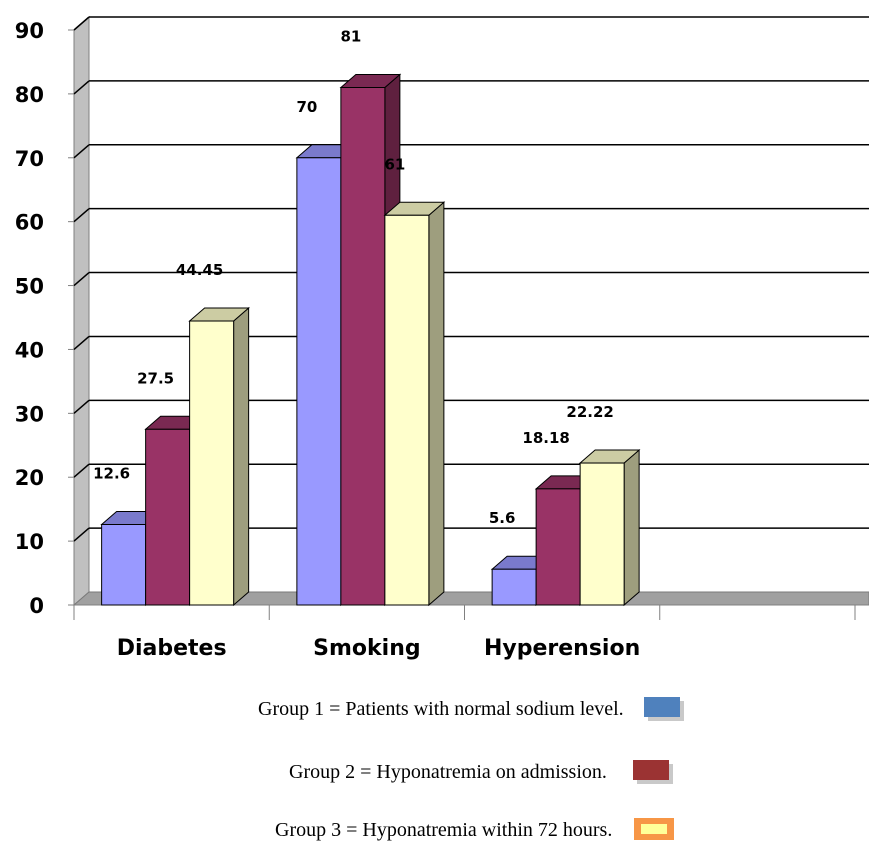  I want to click on data-label: 12.6, so click(111, 474).